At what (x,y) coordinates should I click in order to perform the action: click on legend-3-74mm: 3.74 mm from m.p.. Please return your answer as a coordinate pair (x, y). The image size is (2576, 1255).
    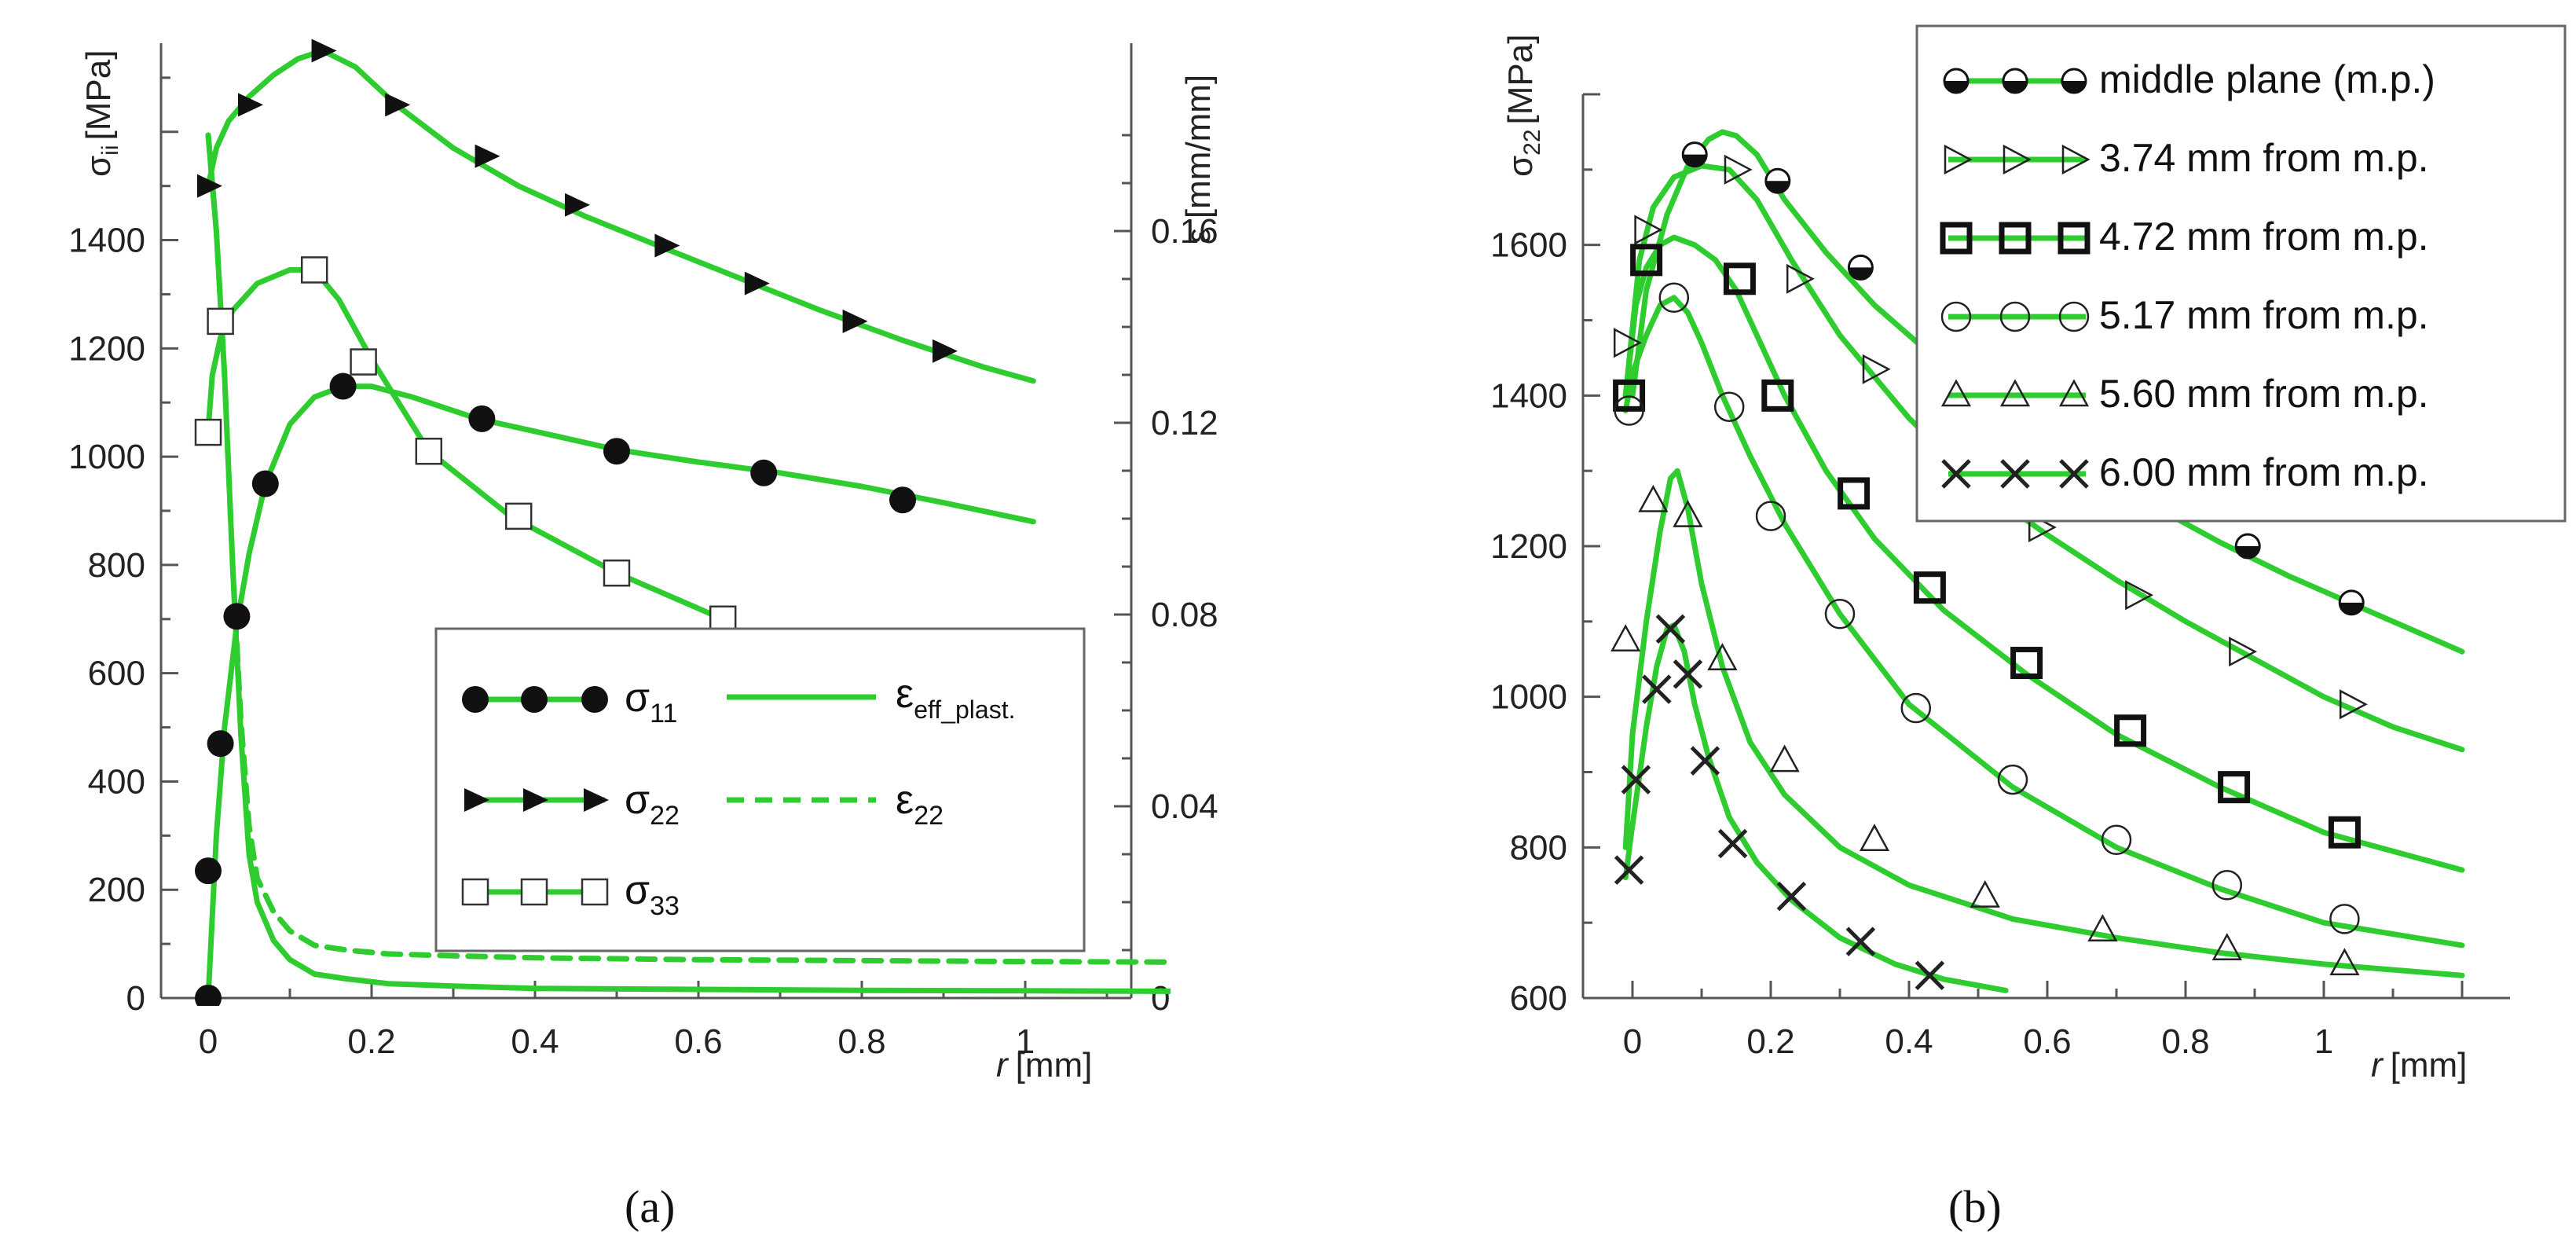
    Looking at the image, I should click on (2264, 158).